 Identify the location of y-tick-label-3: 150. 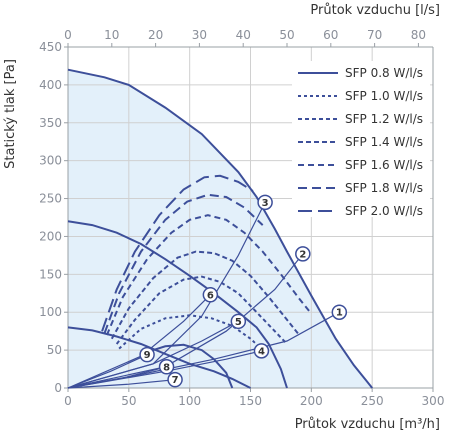
(50, 274).